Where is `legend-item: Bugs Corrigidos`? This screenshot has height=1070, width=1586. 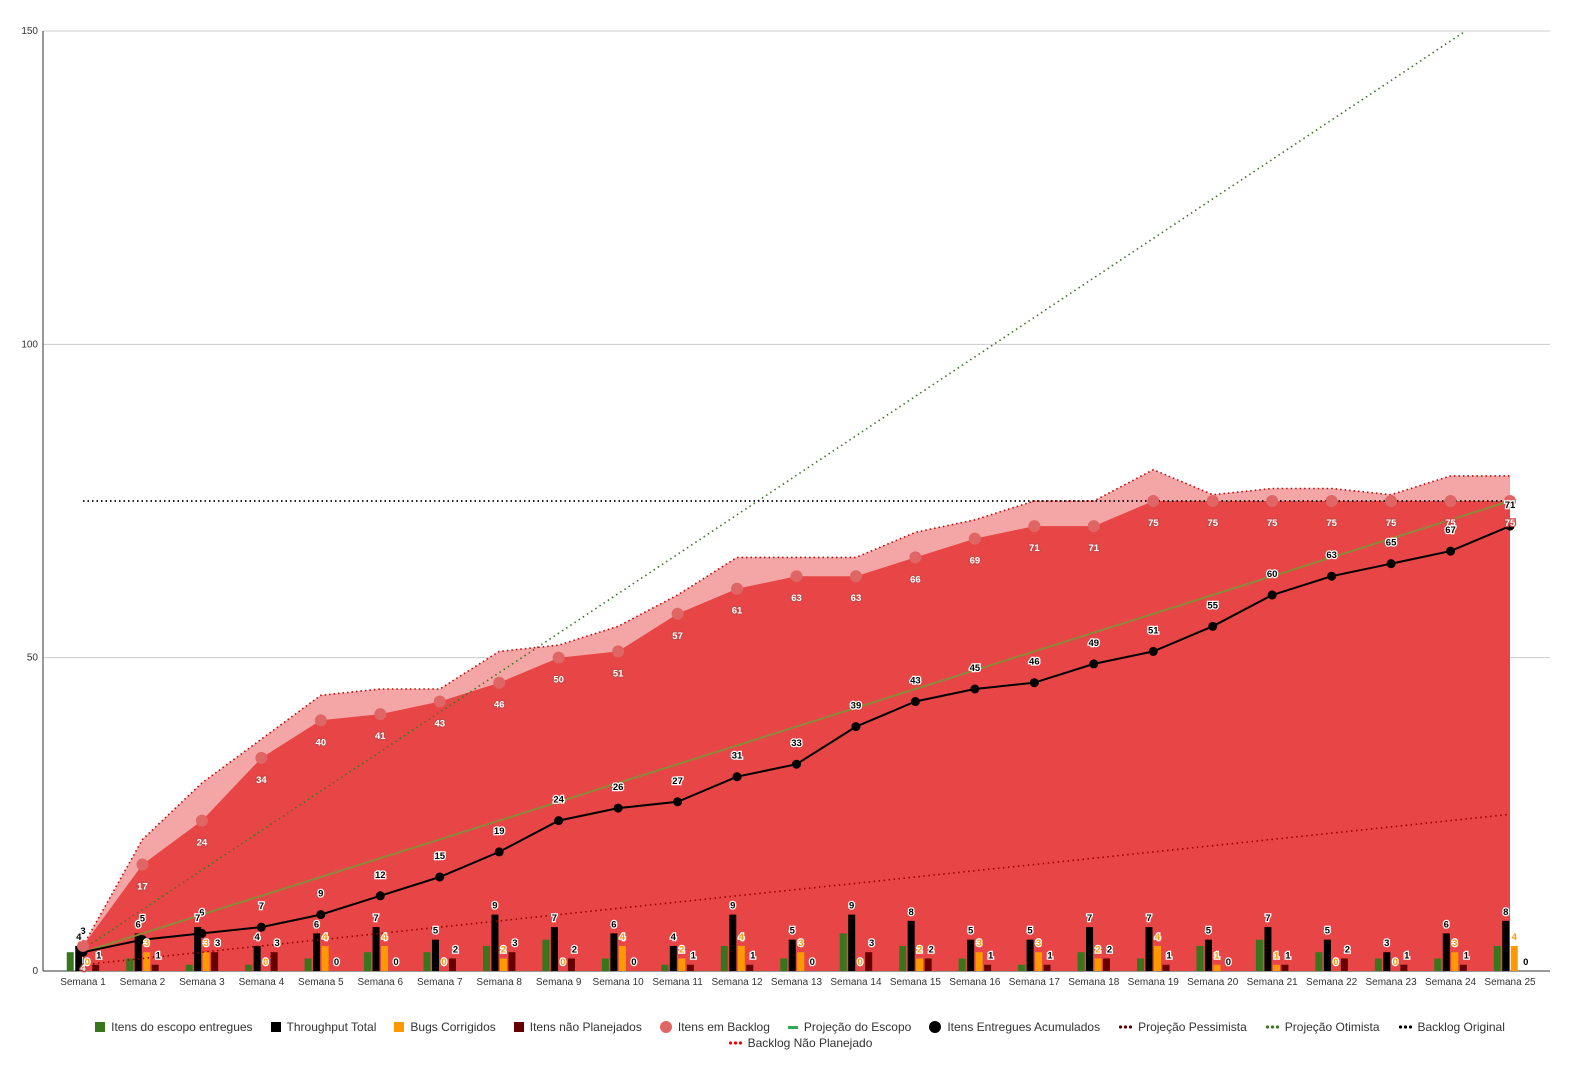 legend-item: Bugs Corrigidos is located at coordinates (445, 1027).